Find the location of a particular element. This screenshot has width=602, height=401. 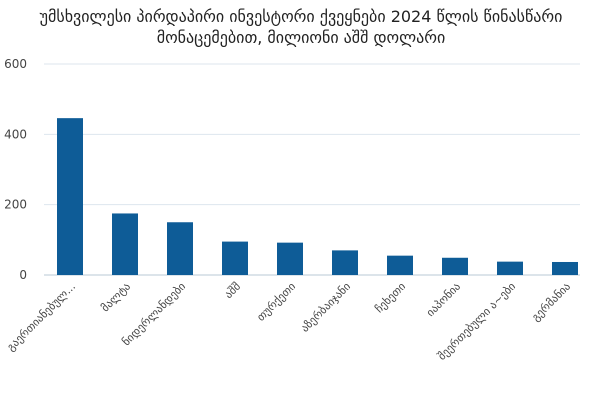

y-tick-label: 200 is located at coordinates (15, 205).